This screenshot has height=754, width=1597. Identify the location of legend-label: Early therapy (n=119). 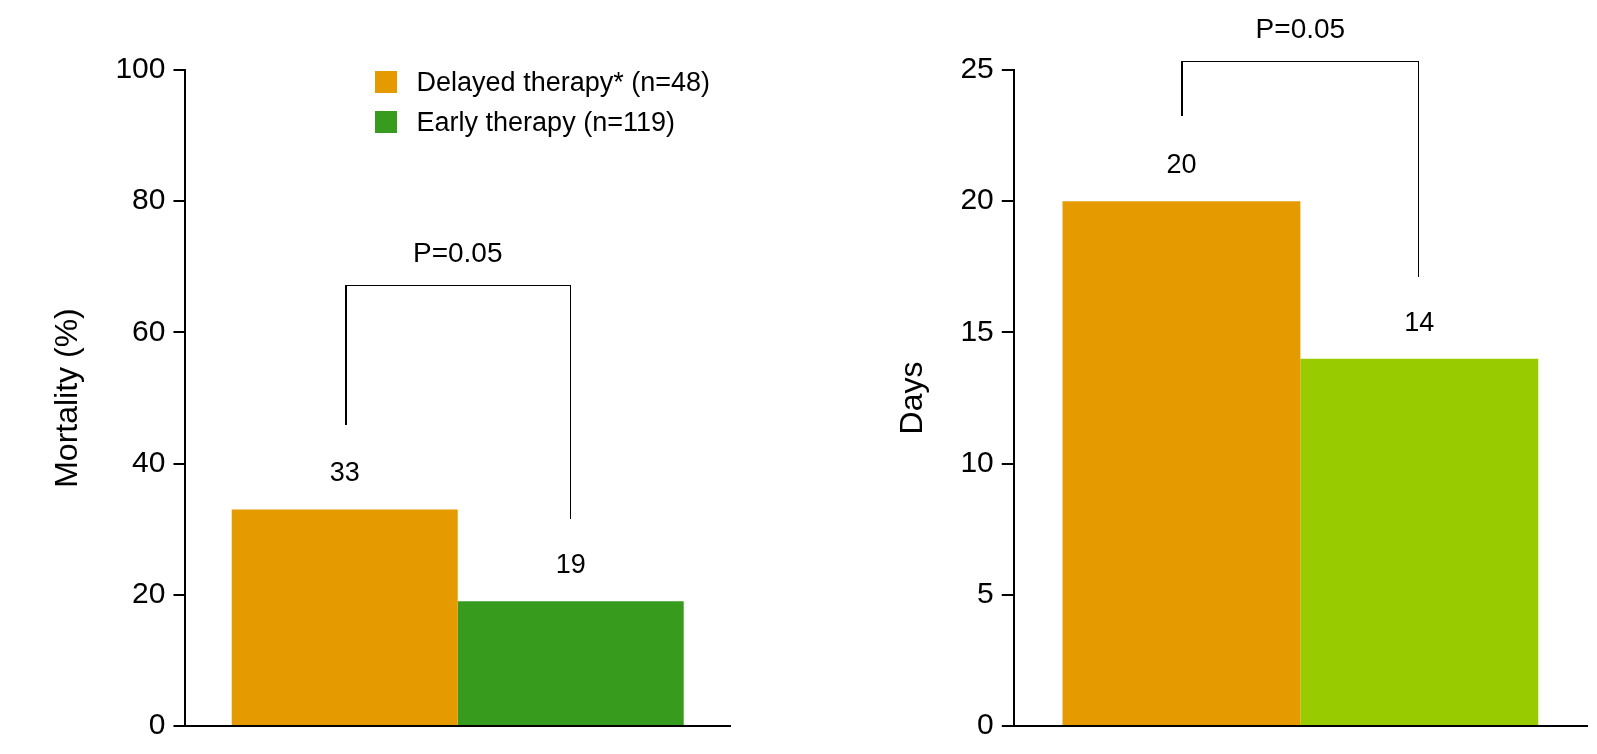
(545, 122).